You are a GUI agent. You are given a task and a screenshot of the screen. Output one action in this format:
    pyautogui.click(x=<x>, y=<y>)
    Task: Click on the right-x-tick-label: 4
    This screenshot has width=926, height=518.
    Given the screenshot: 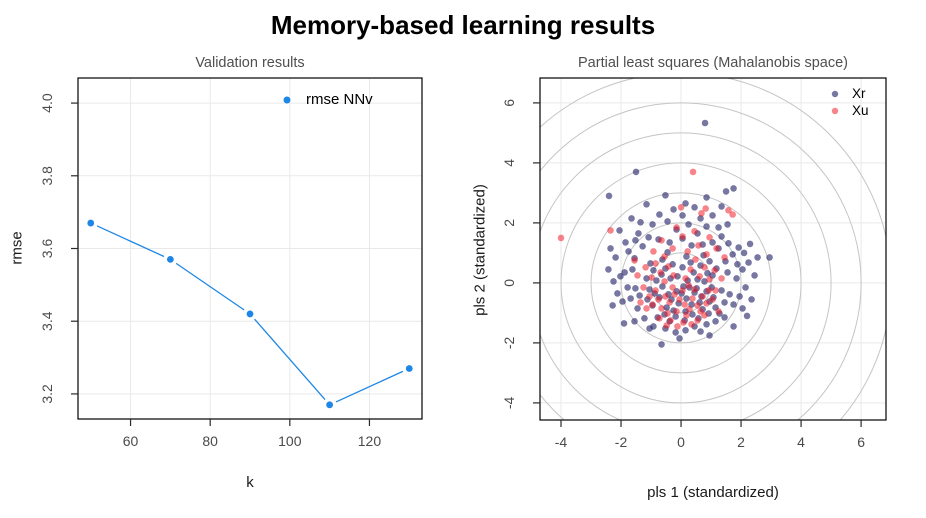 What is the action you would take?
    pyautogui.click(x=801, y=442)
    